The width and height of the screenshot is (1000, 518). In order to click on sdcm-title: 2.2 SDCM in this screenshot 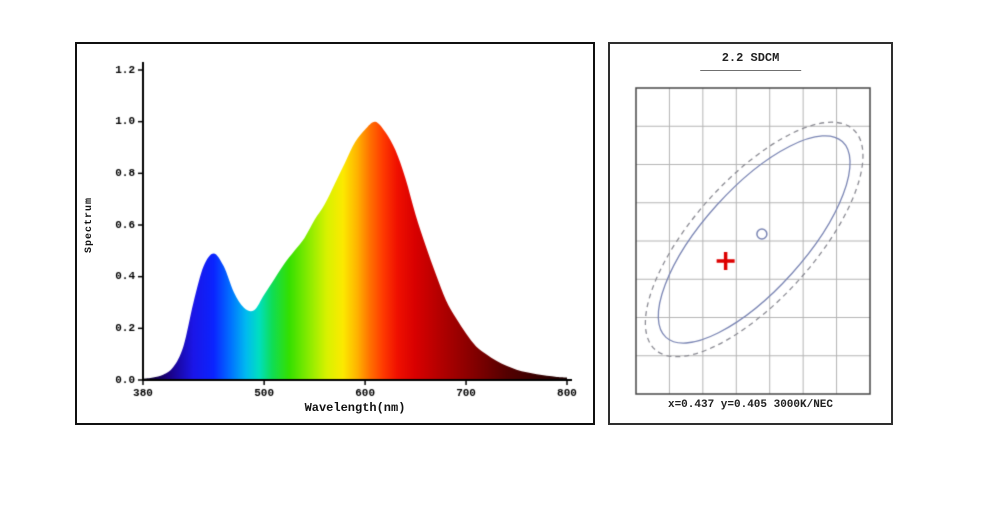, I will do `click(750, 61)`.